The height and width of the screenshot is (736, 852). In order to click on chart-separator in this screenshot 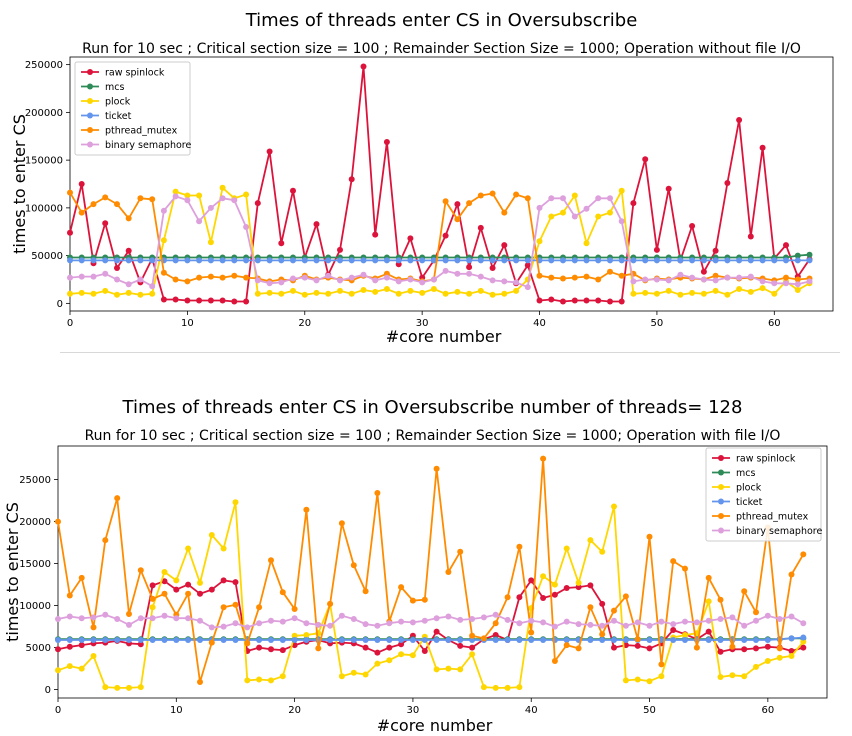, I will do `click(450, 352)`.